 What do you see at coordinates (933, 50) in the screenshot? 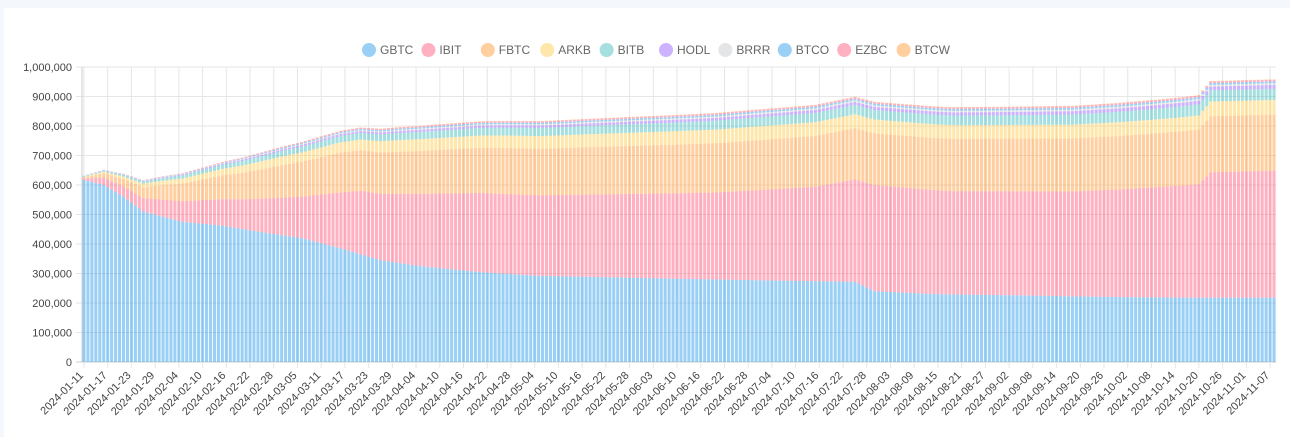
I see `legend-label: BTCW` at bounding box center [933, 50].